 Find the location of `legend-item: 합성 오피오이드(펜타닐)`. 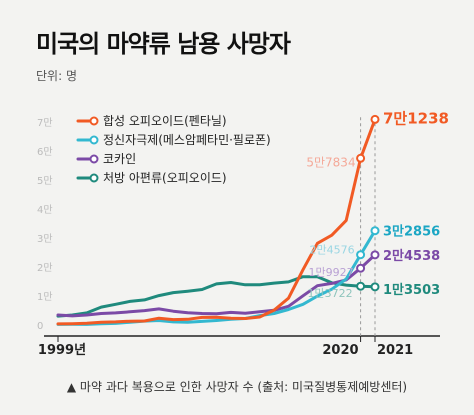

legend-item: 합성 오피오이드(펜타닐) is located at coordinates (165, 121).